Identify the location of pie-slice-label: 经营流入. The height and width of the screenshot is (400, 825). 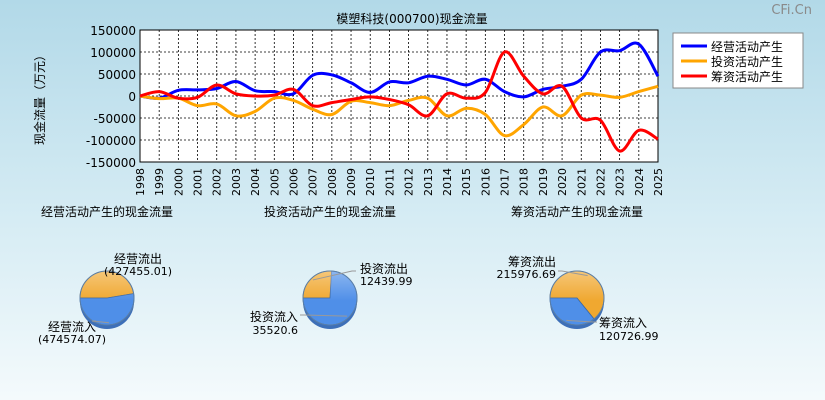
(72, 327).